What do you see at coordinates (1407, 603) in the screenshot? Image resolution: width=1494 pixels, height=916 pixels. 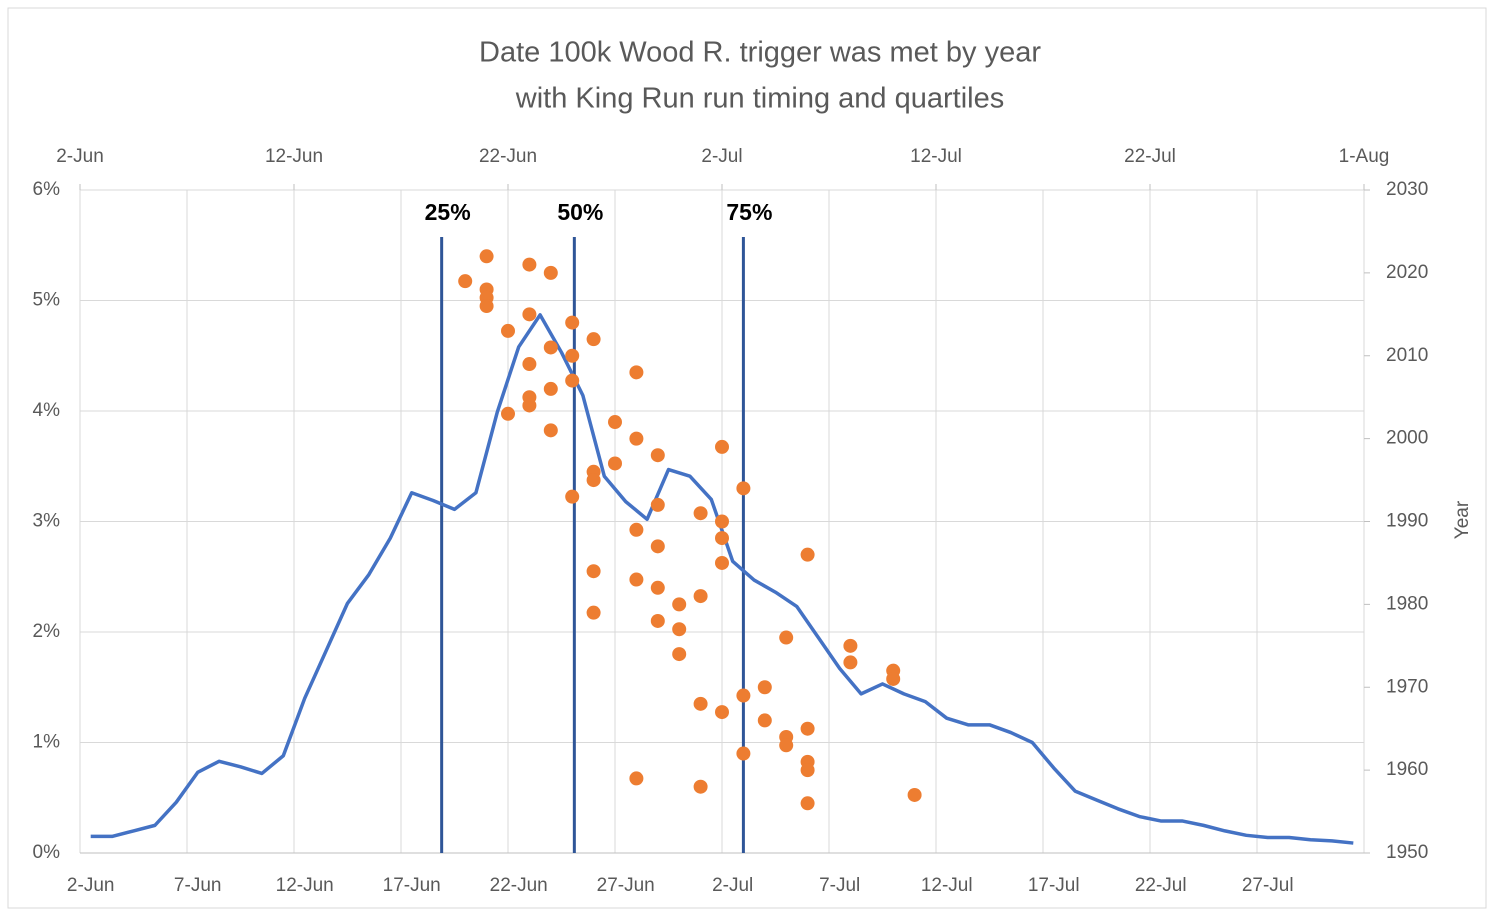 I see `y2-tick-label: 1980` at bounding box center [1407, 603].